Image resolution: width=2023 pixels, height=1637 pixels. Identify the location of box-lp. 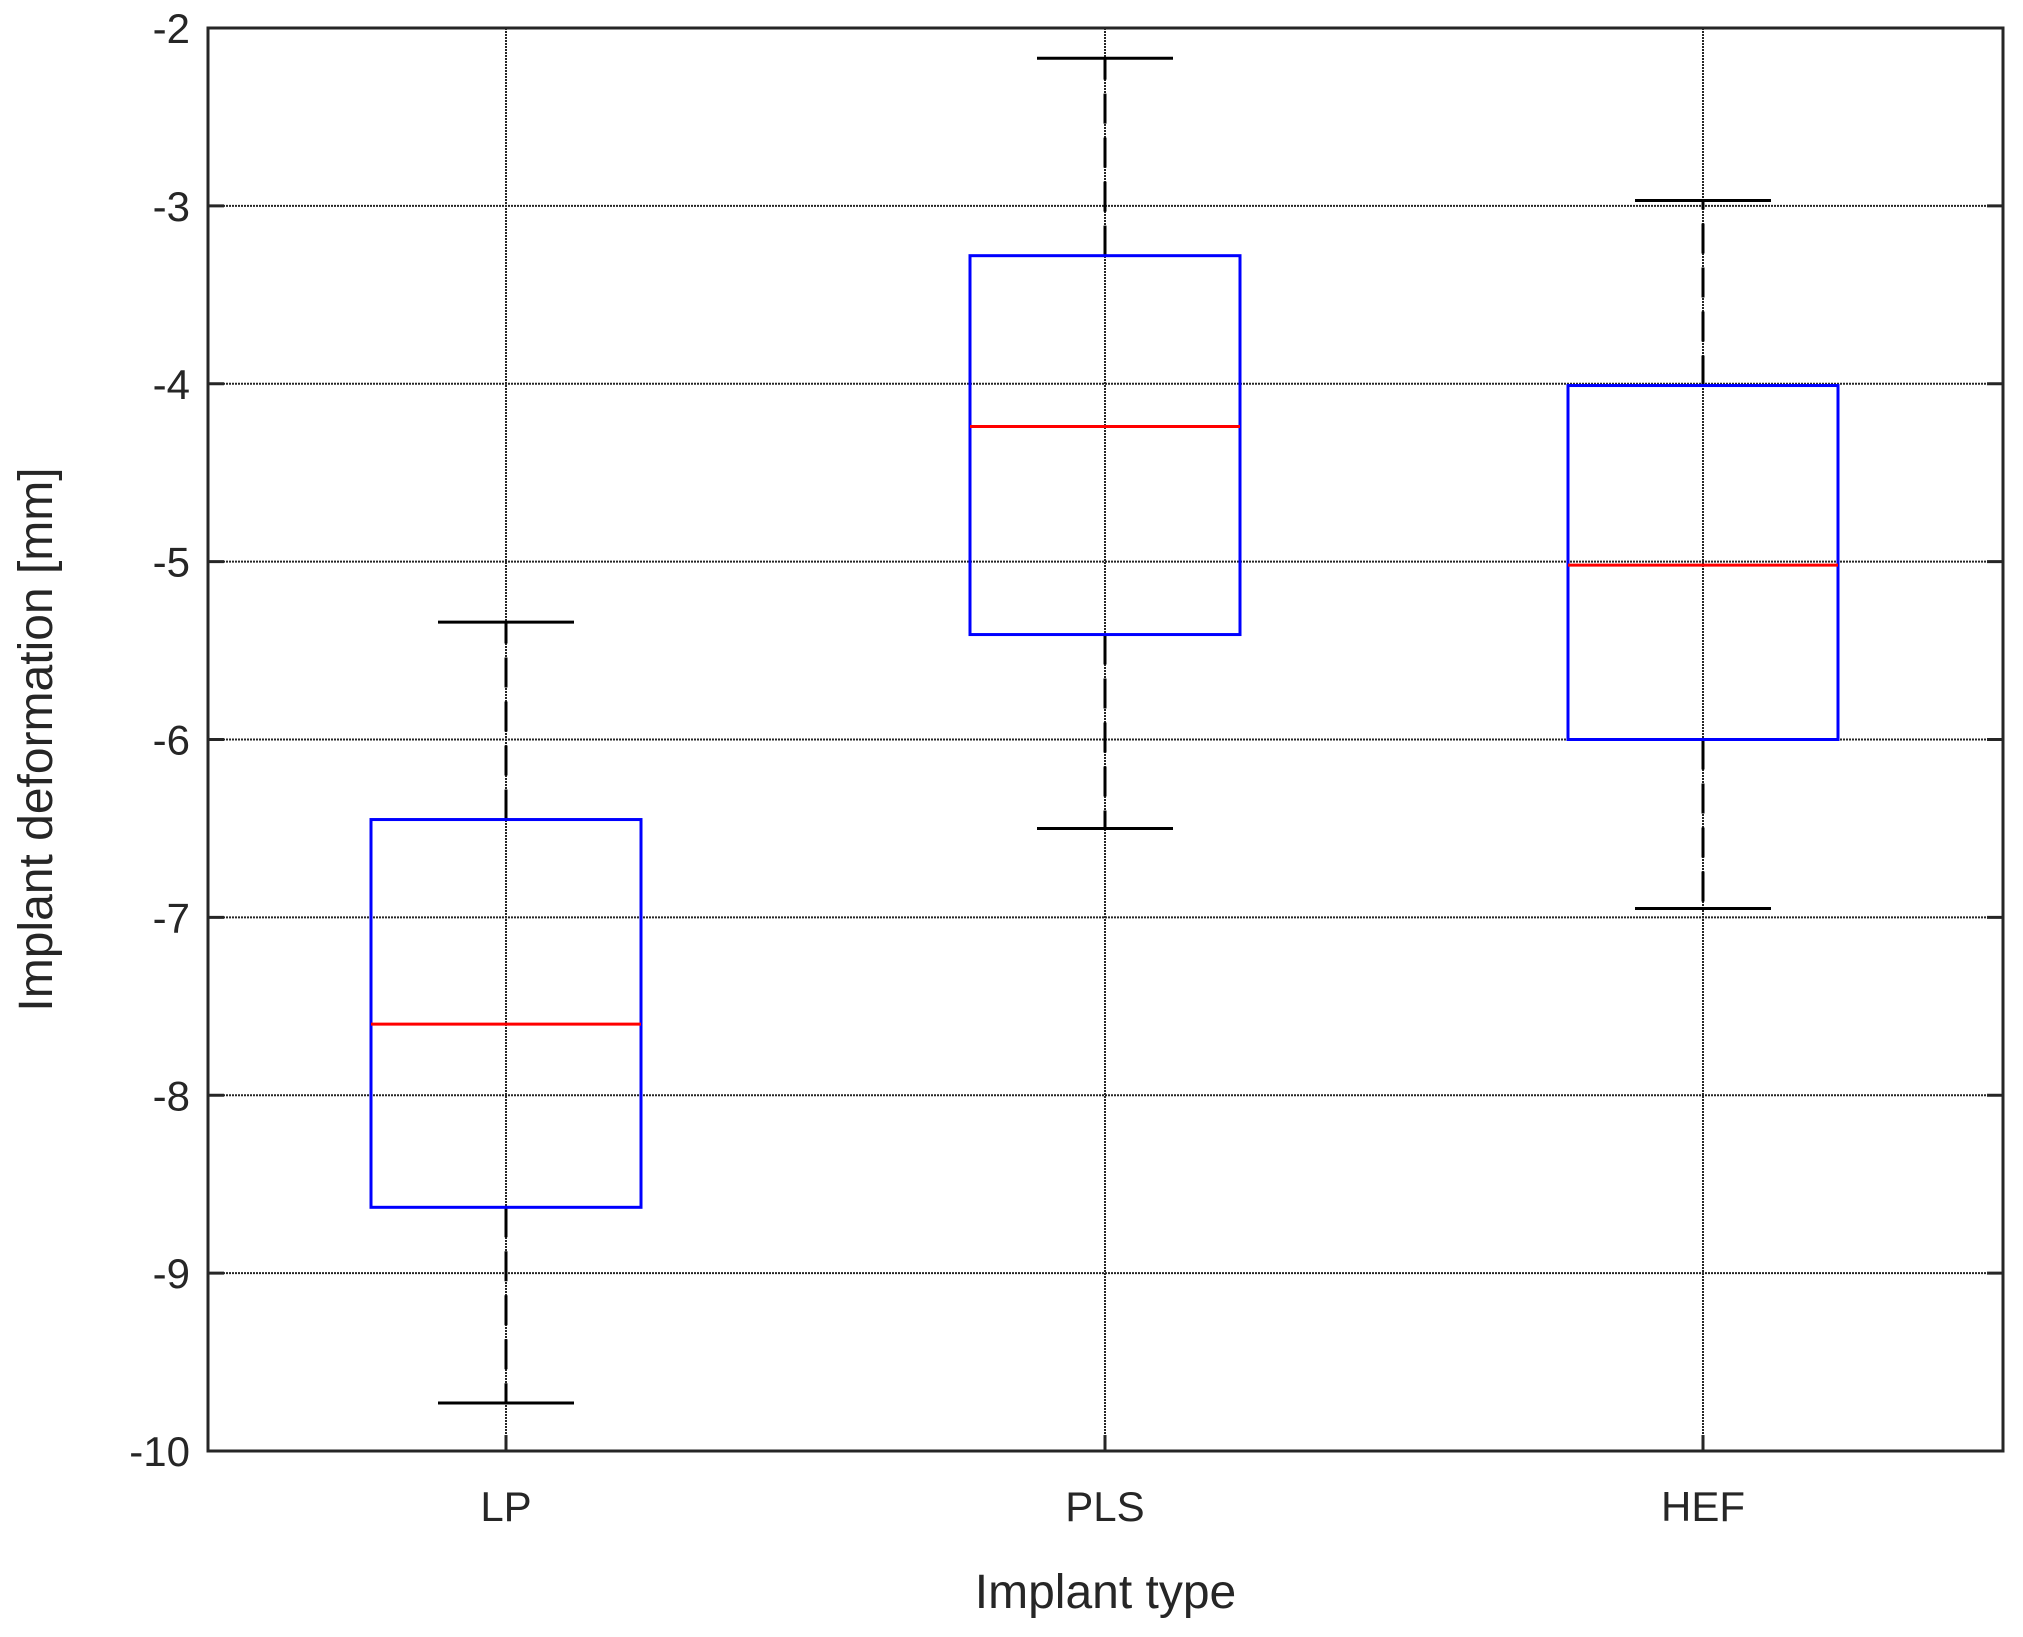
(506, 1012).